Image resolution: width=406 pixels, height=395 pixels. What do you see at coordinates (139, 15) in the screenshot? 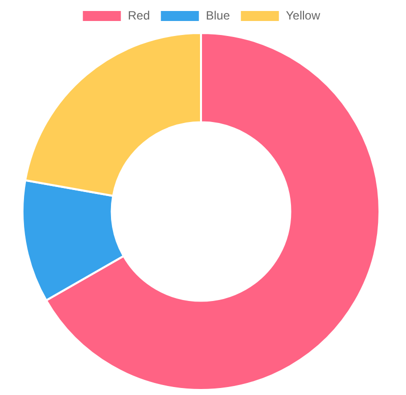
I see `legend-label: Red` at bounding box center [139, 15].